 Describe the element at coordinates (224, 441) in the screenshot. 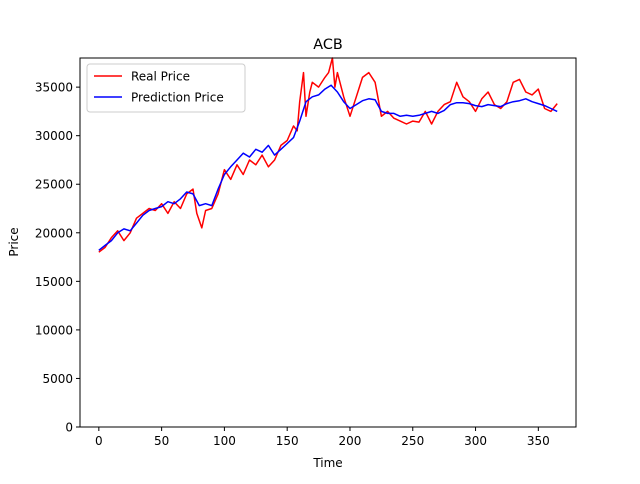

I see `x-tick-label: 100` at that location.